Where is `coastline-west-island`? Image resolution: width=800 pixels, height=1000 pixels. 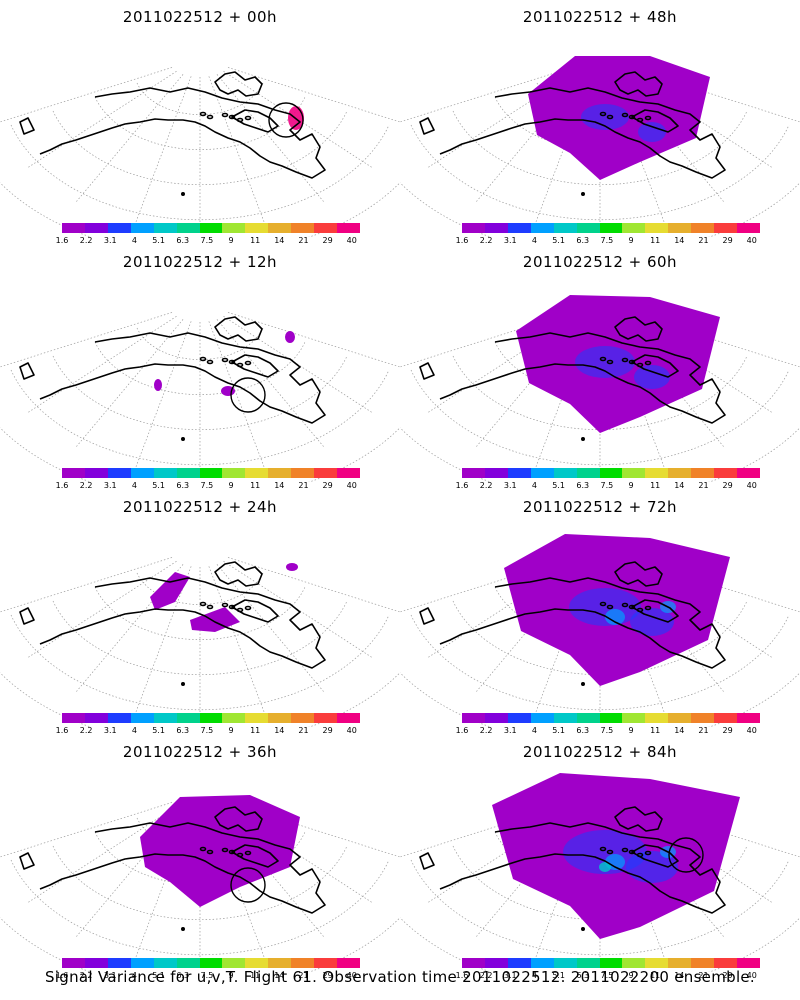
coastline-west-island is located at coordinates (427, 371).